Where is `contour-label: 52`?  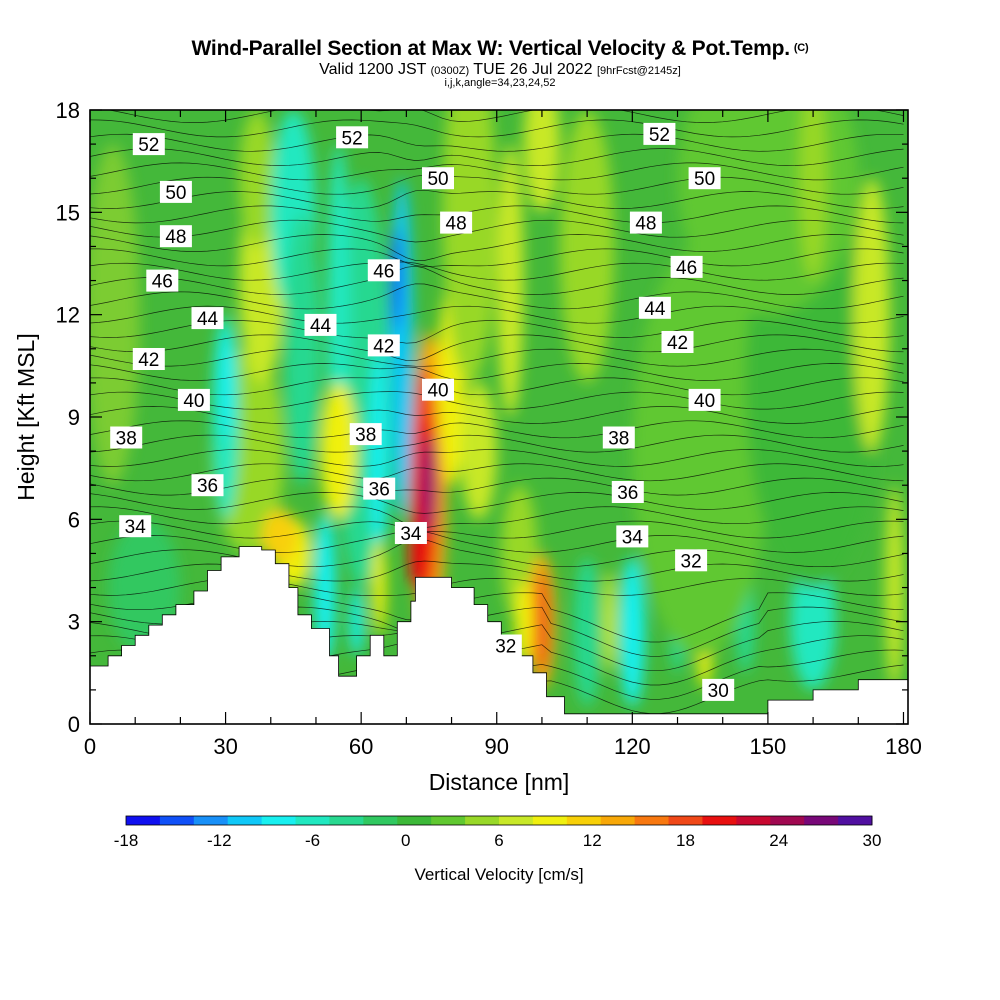
contour-label: 52 is located at coordinates (659, 134).